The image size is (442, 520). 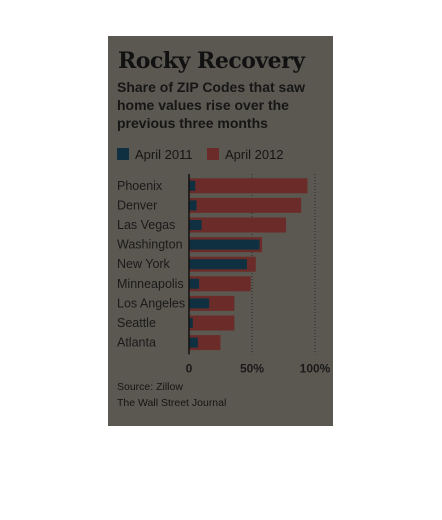 What do you see at coordinates (140, 186) in the screenshot?
I see `category-label: Phoenix` at bounding box center [140, 186].